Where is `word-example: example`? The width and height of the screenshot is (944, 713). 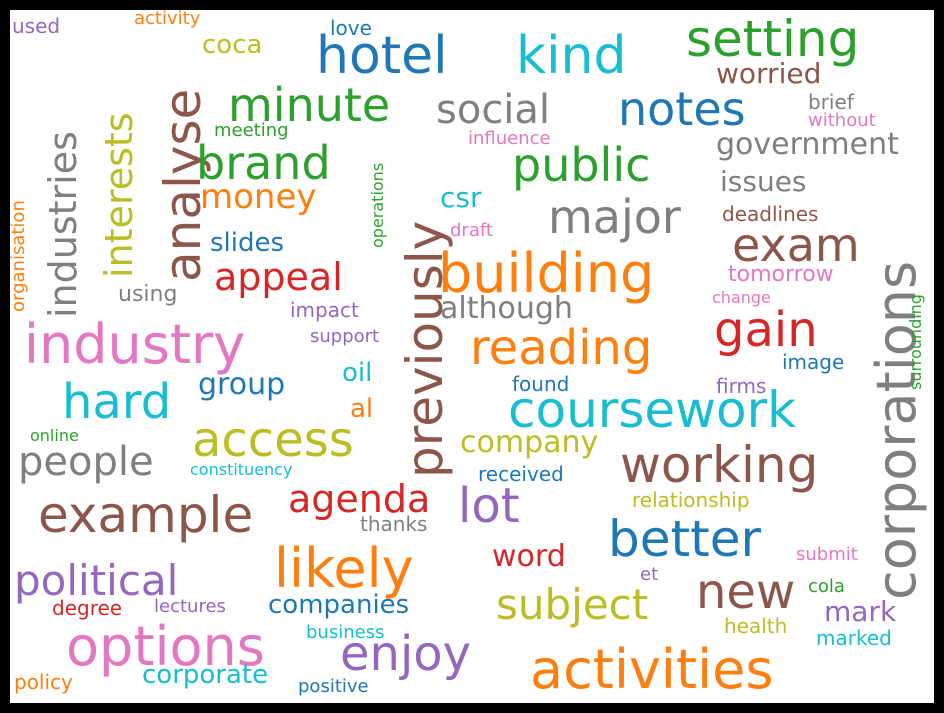 word-example: example is located at coordinates (146, 515).